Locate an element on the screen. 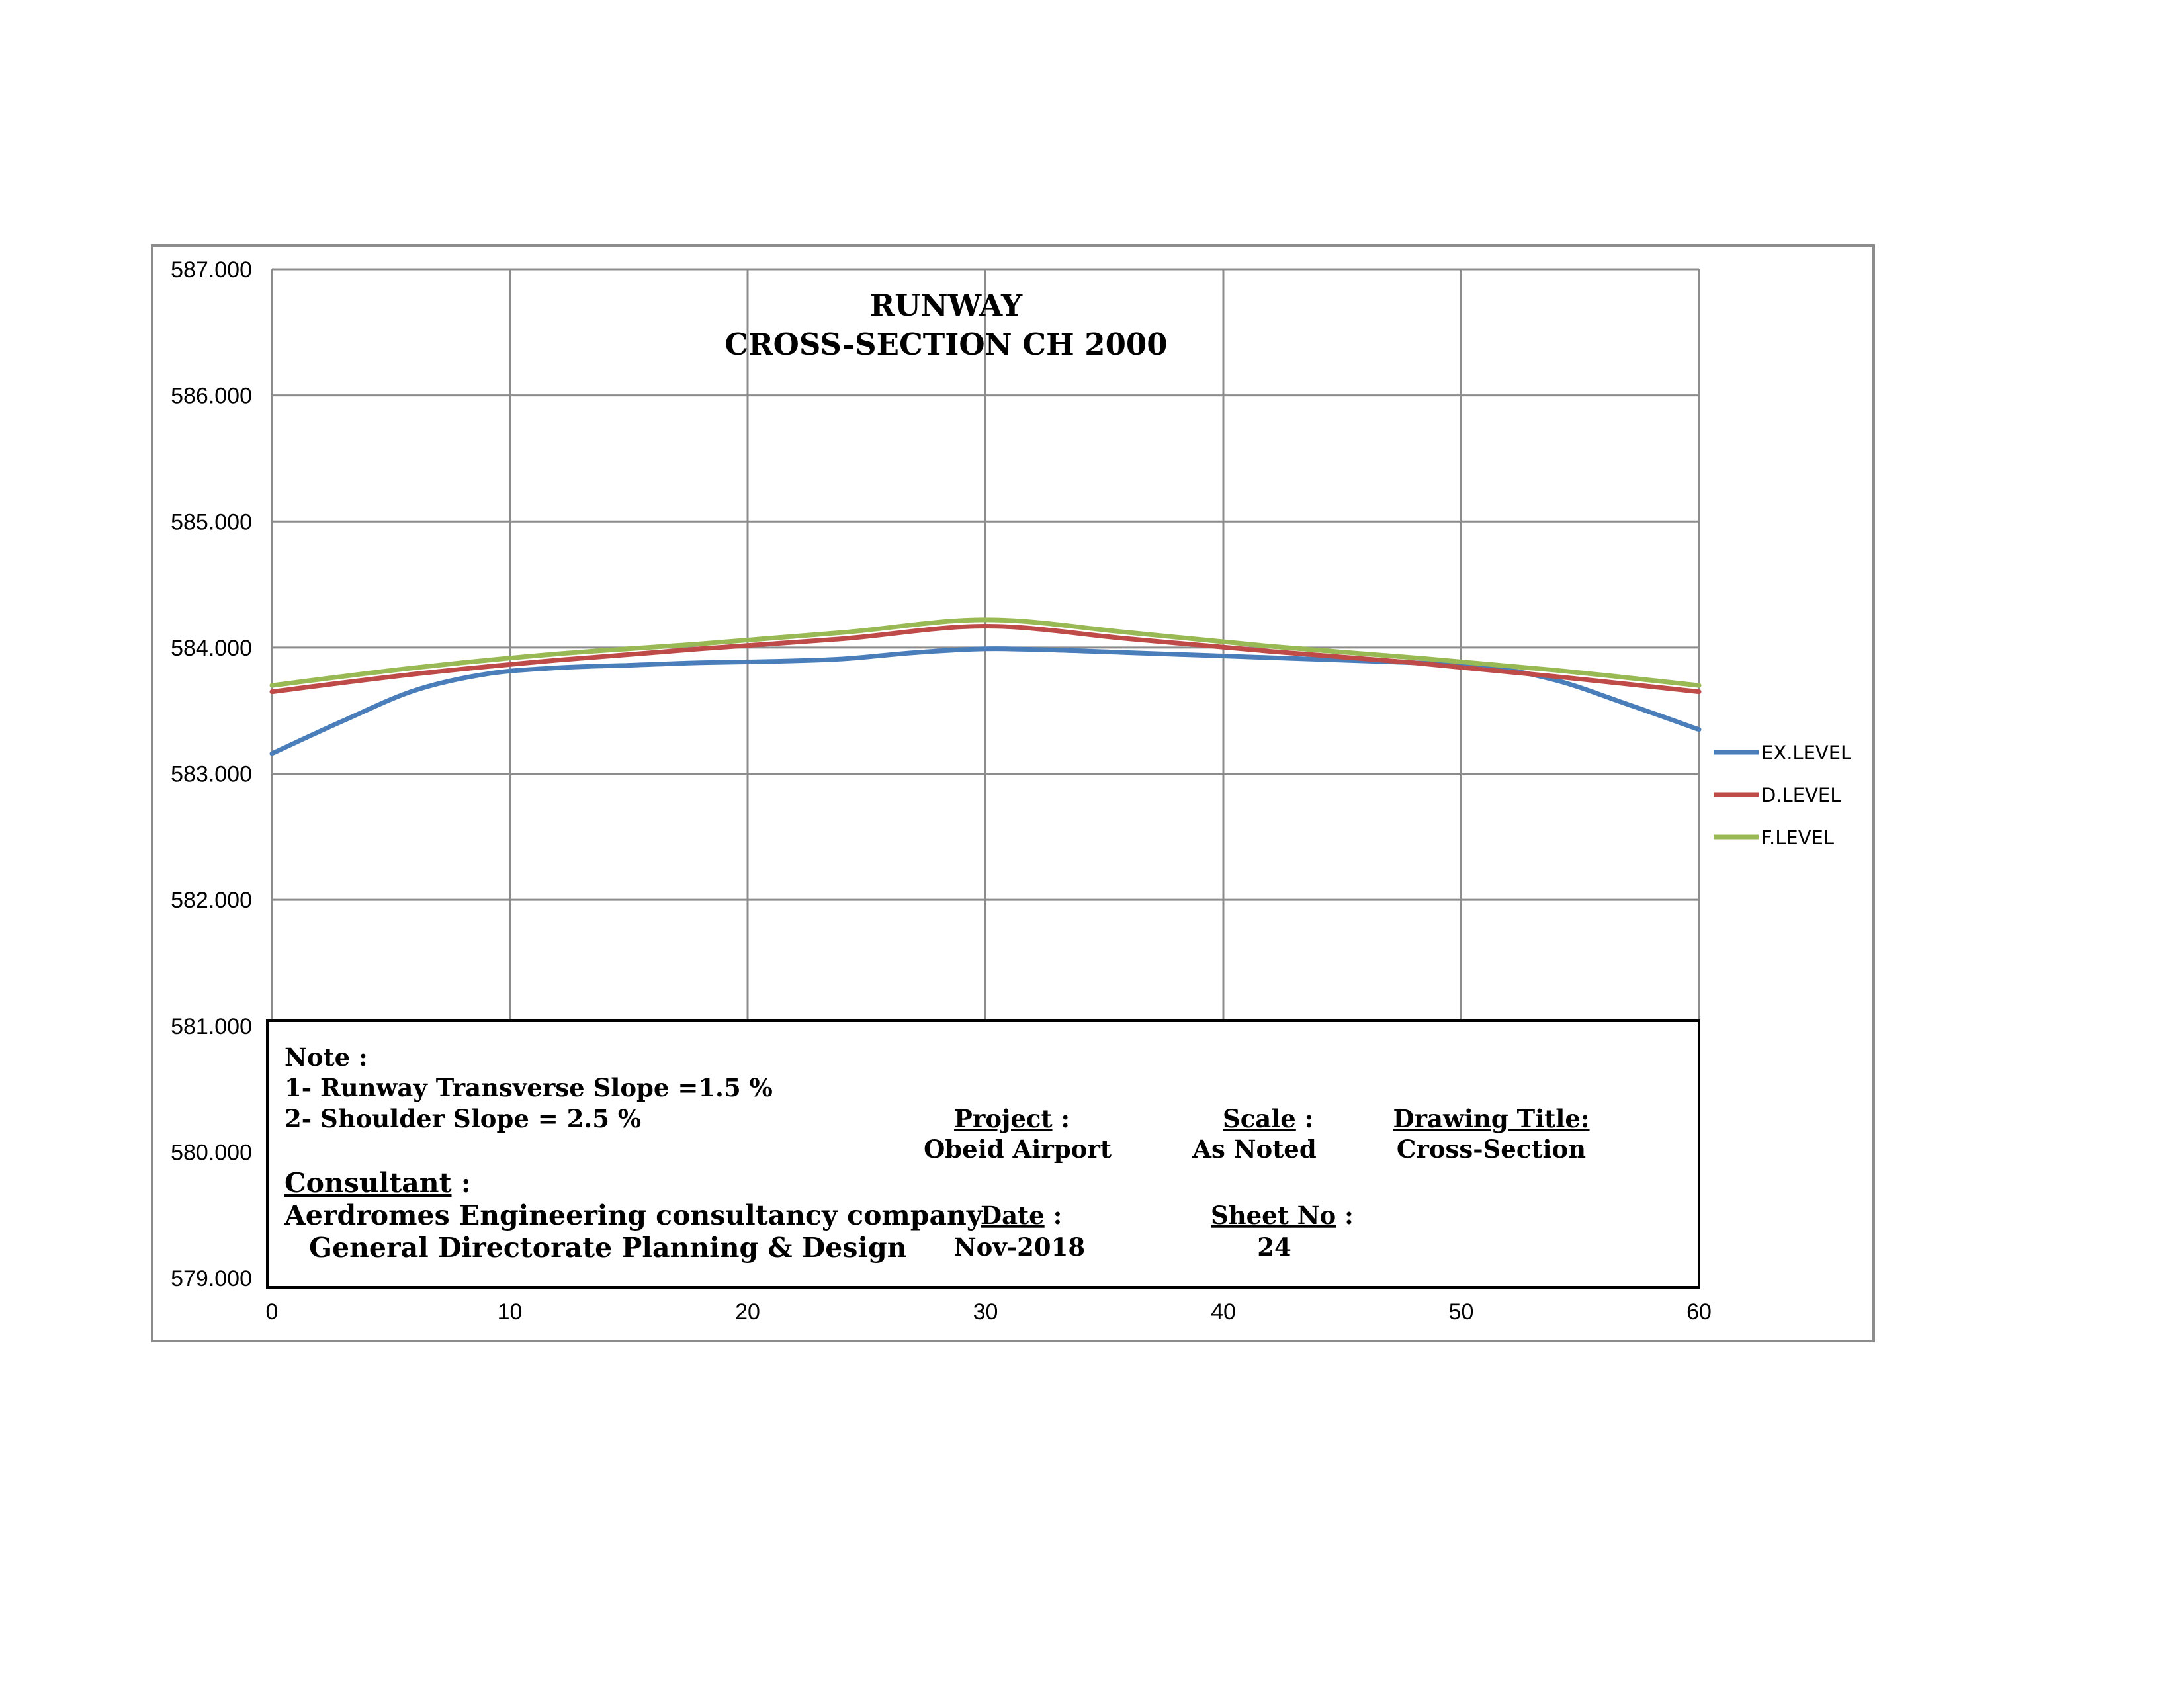  y-tick-label: 583.000 is located at coordinates (212, 775).